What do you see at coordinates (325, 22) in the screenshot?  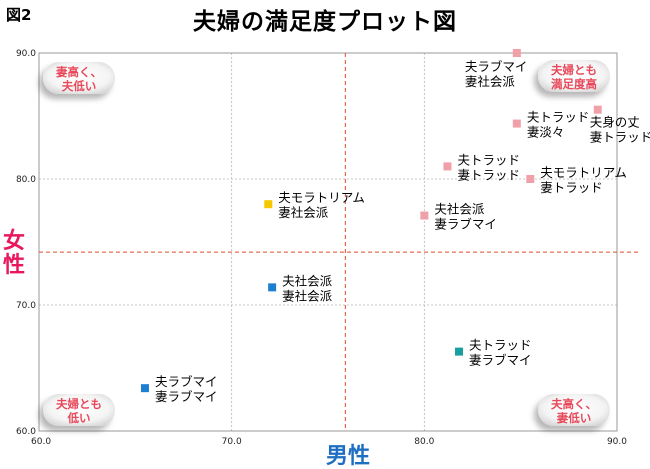 I see `chart-title: 夫婦の満足度プロット図` at bounding box center [325, 22].